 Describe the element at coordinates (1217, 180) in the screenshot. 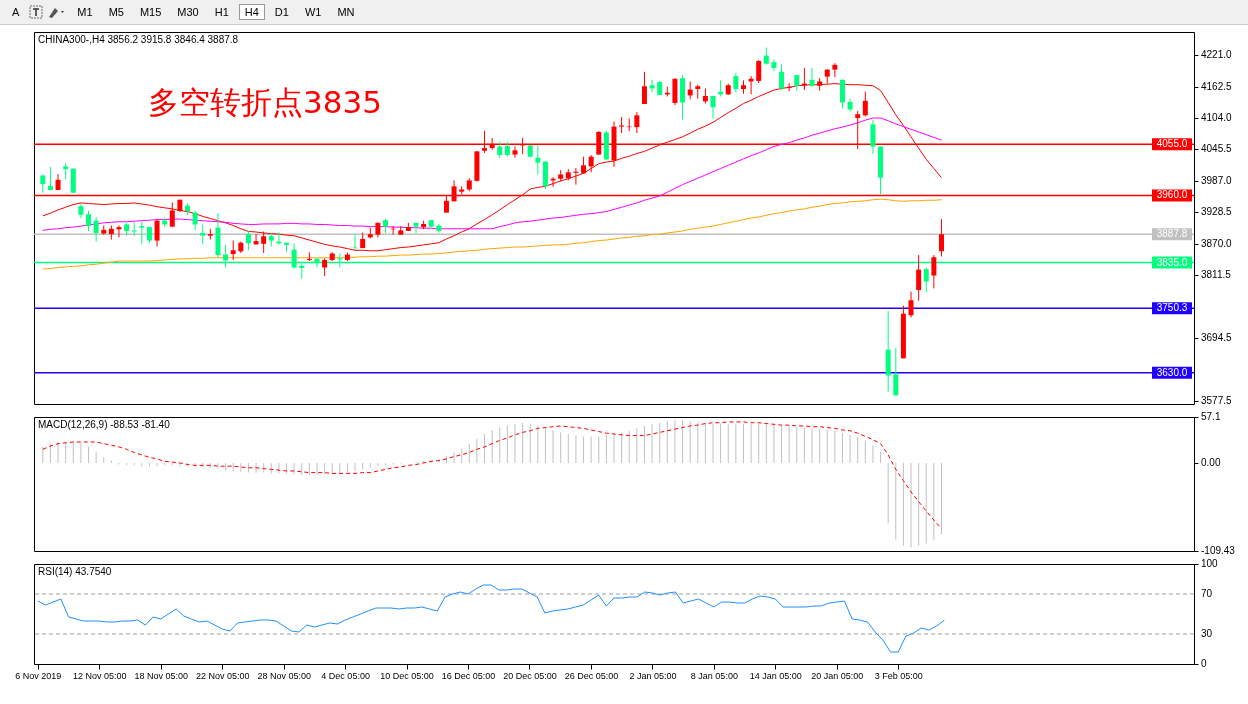

I see `y-tick-label: 3987.0` at that location.